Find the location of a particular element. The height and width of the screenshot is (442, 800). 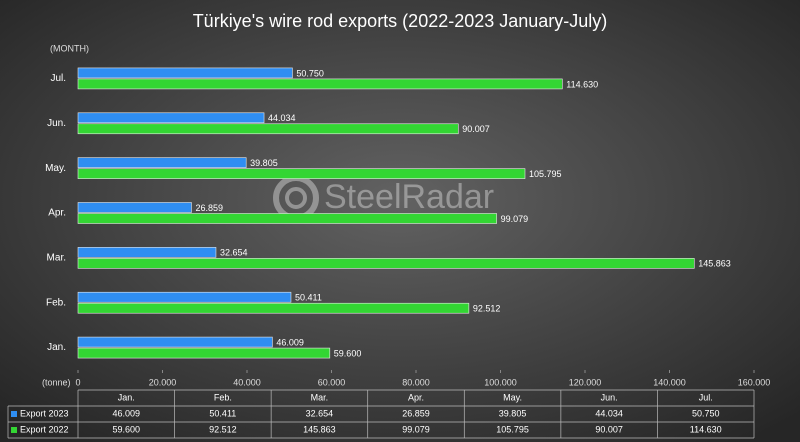

value-label: 32.654 is located at coordinates (234, 253).